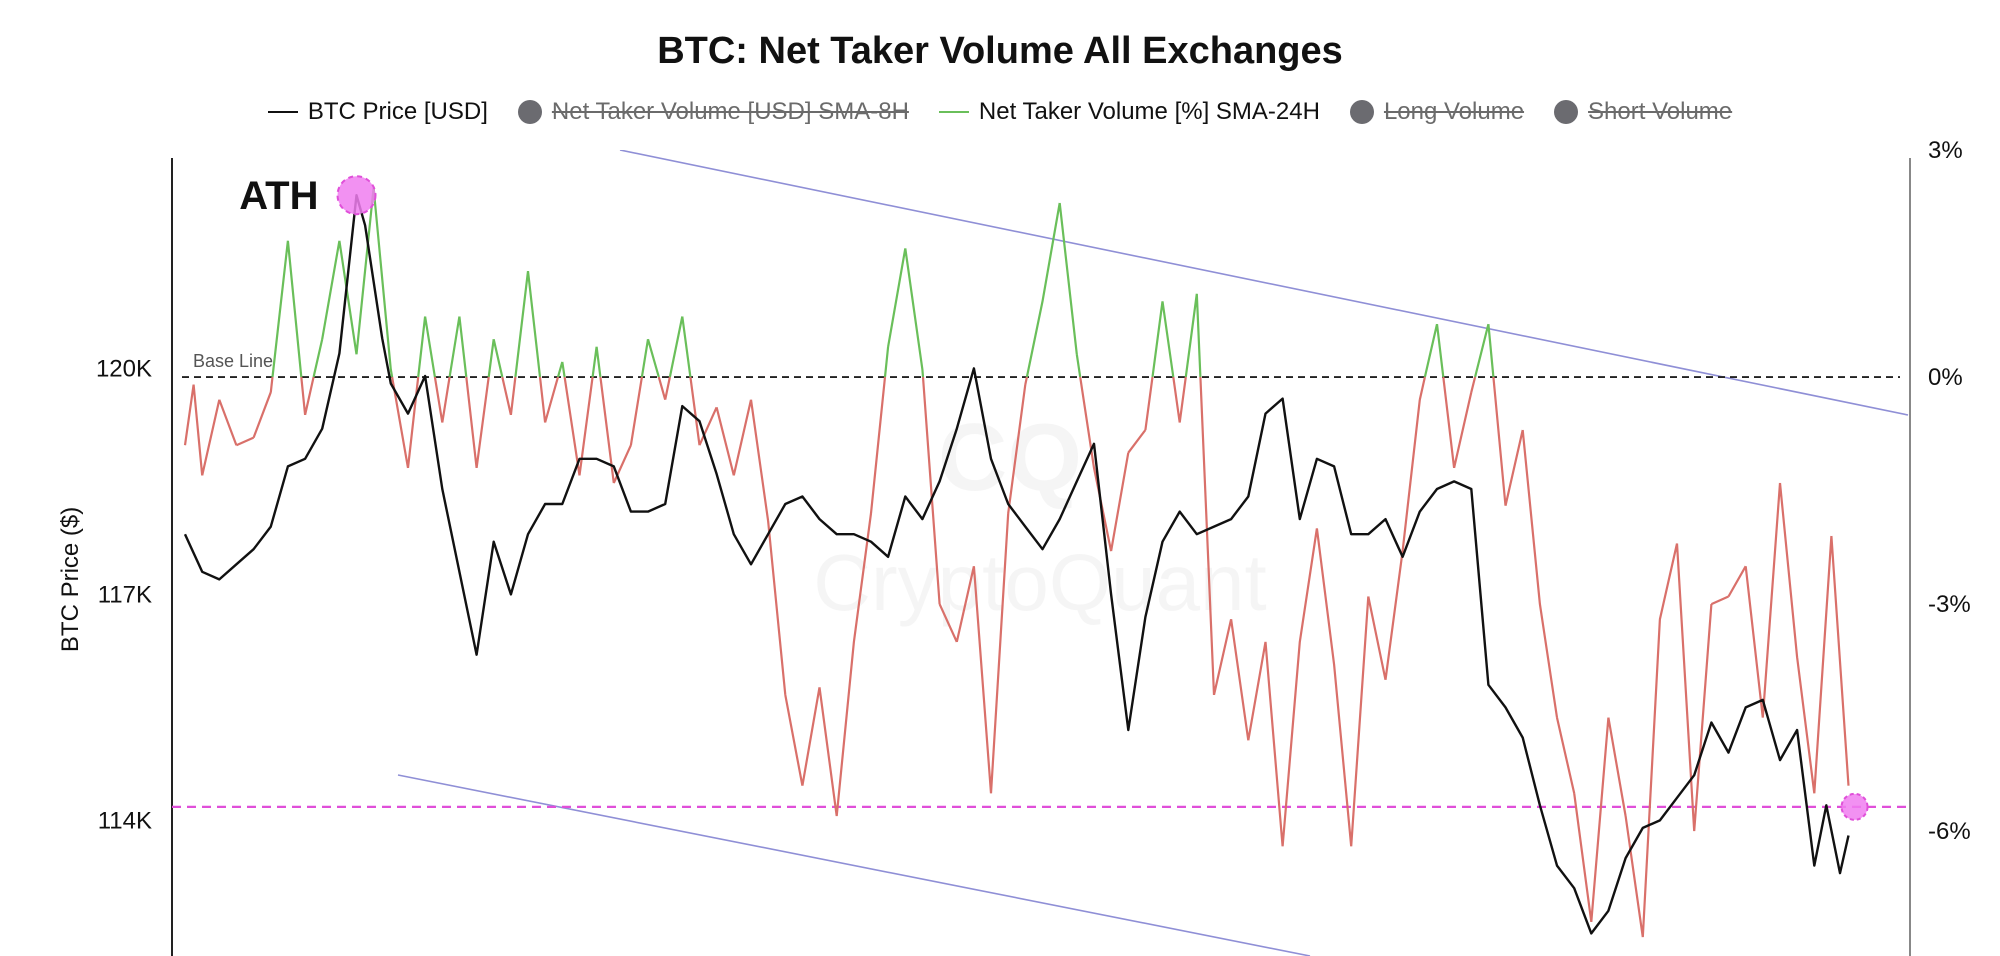  What do you see at coordinates (233, 361) in the screenshot?
I see `baseline-label: Base Line` at bounding box center [233, 361].